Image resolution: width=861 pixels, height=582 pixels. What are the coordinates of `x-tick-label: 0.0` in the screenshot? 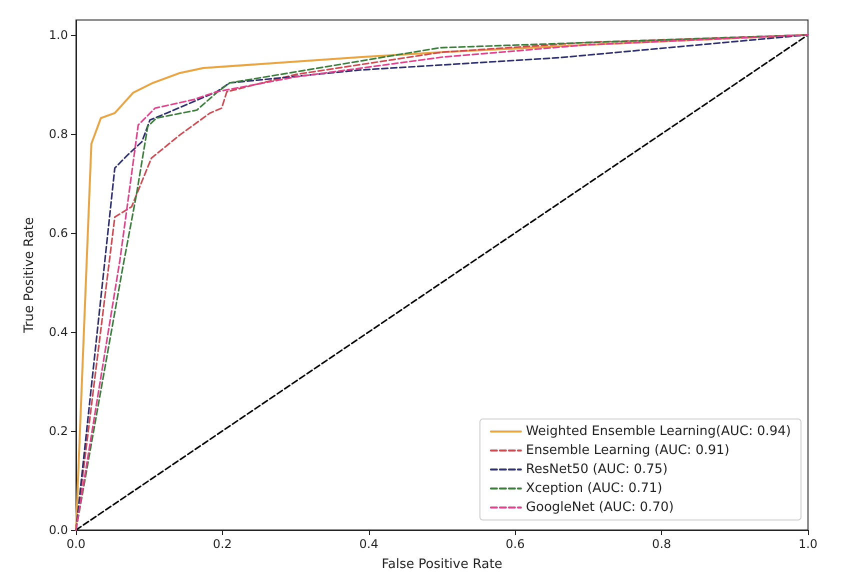 It's located at (76, 544).